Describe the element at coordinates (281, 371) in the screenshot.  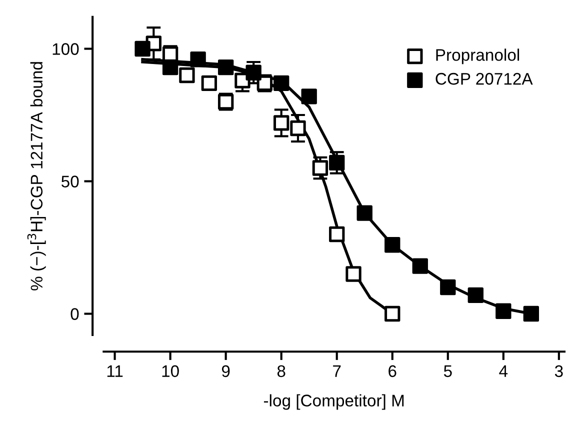
I see `x-tick-label: 8` at that location.